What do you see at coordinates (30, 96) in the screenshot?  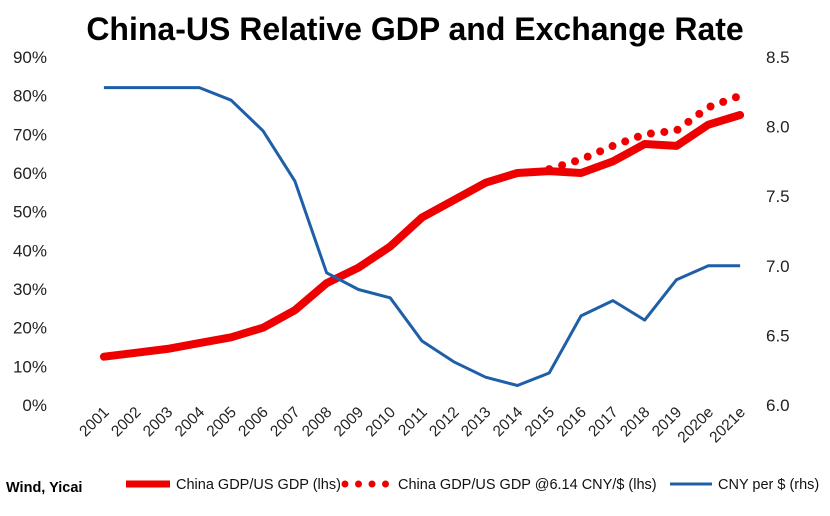 I see `left-tick-label: 80%` at bounding box center [30, 96].